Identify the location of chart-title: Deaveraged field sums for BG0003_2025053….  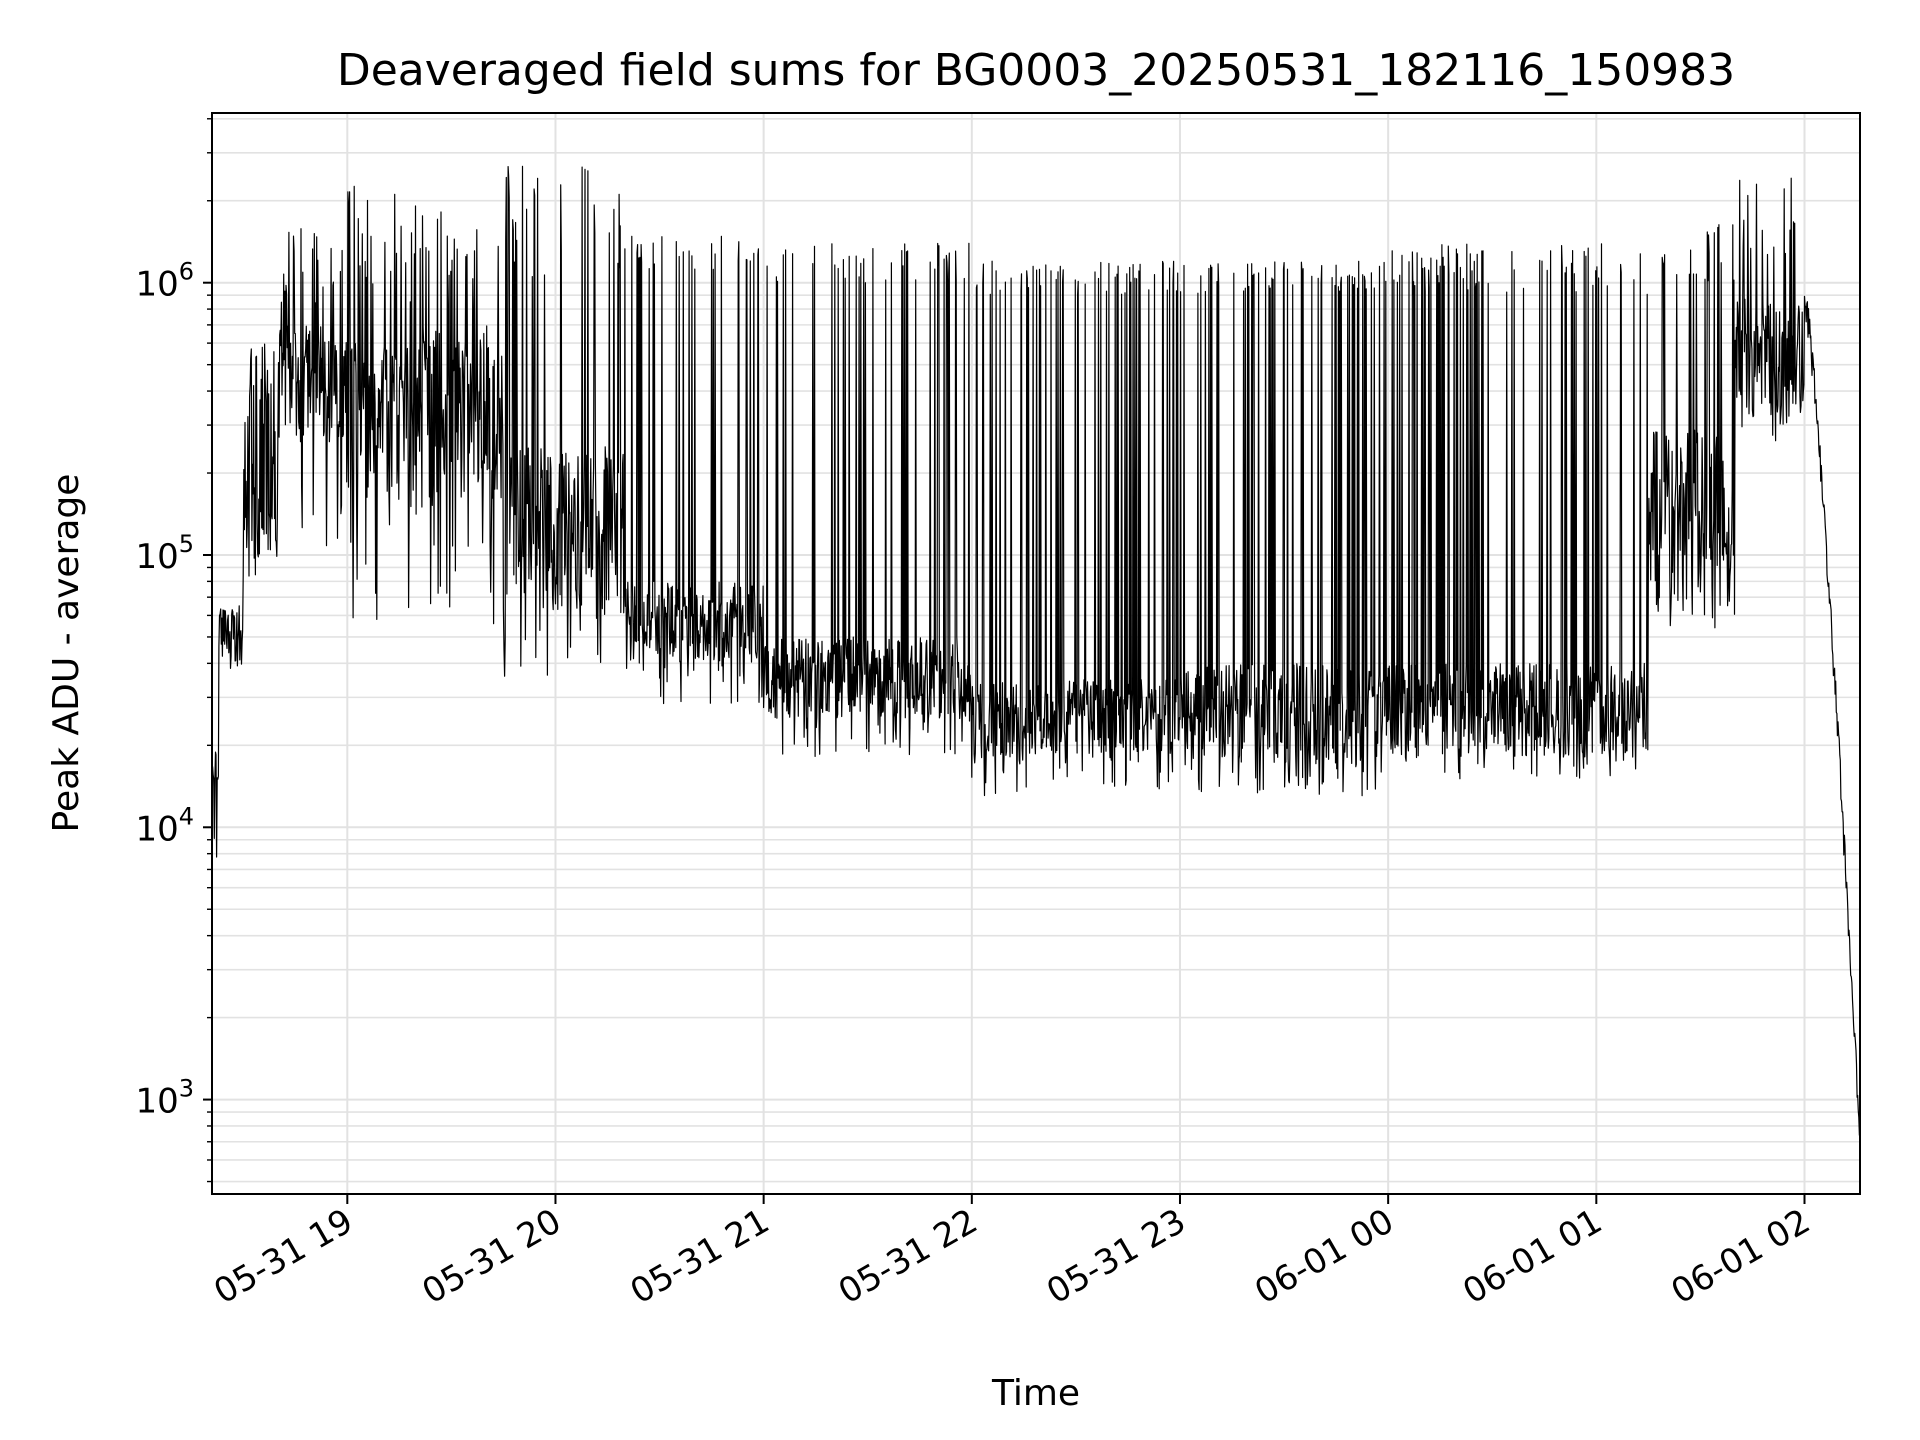
(1036, 70).